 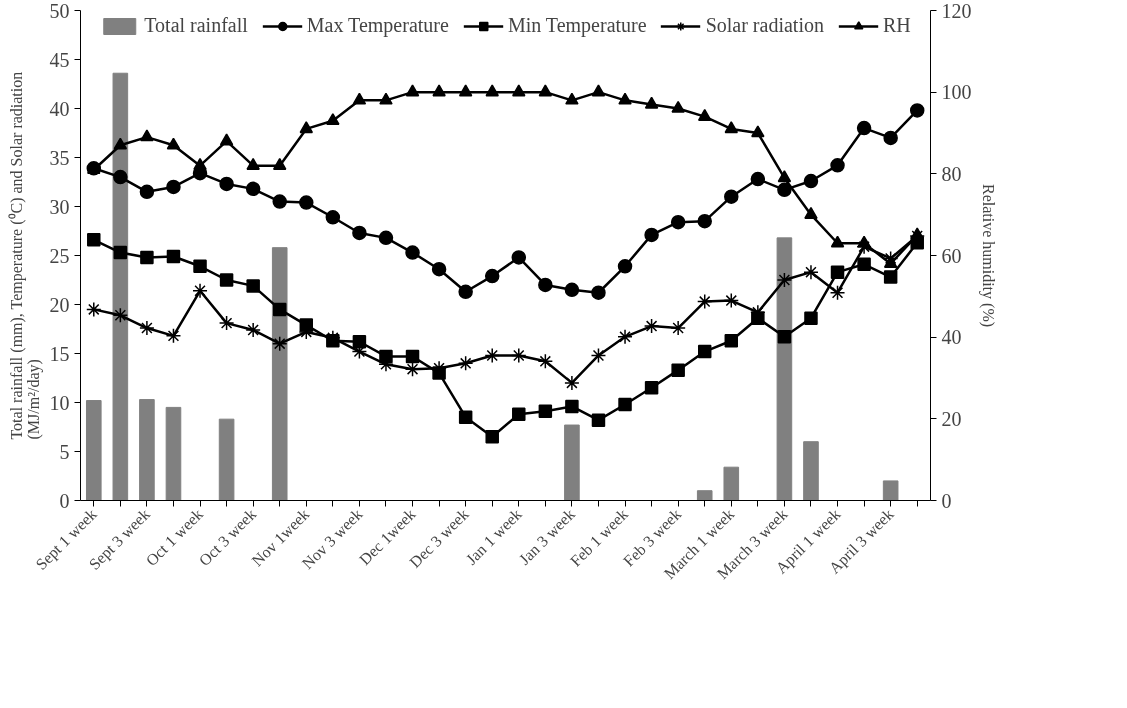 I want to click on legend-label: Solar radiation, so click(x=764, y=25).